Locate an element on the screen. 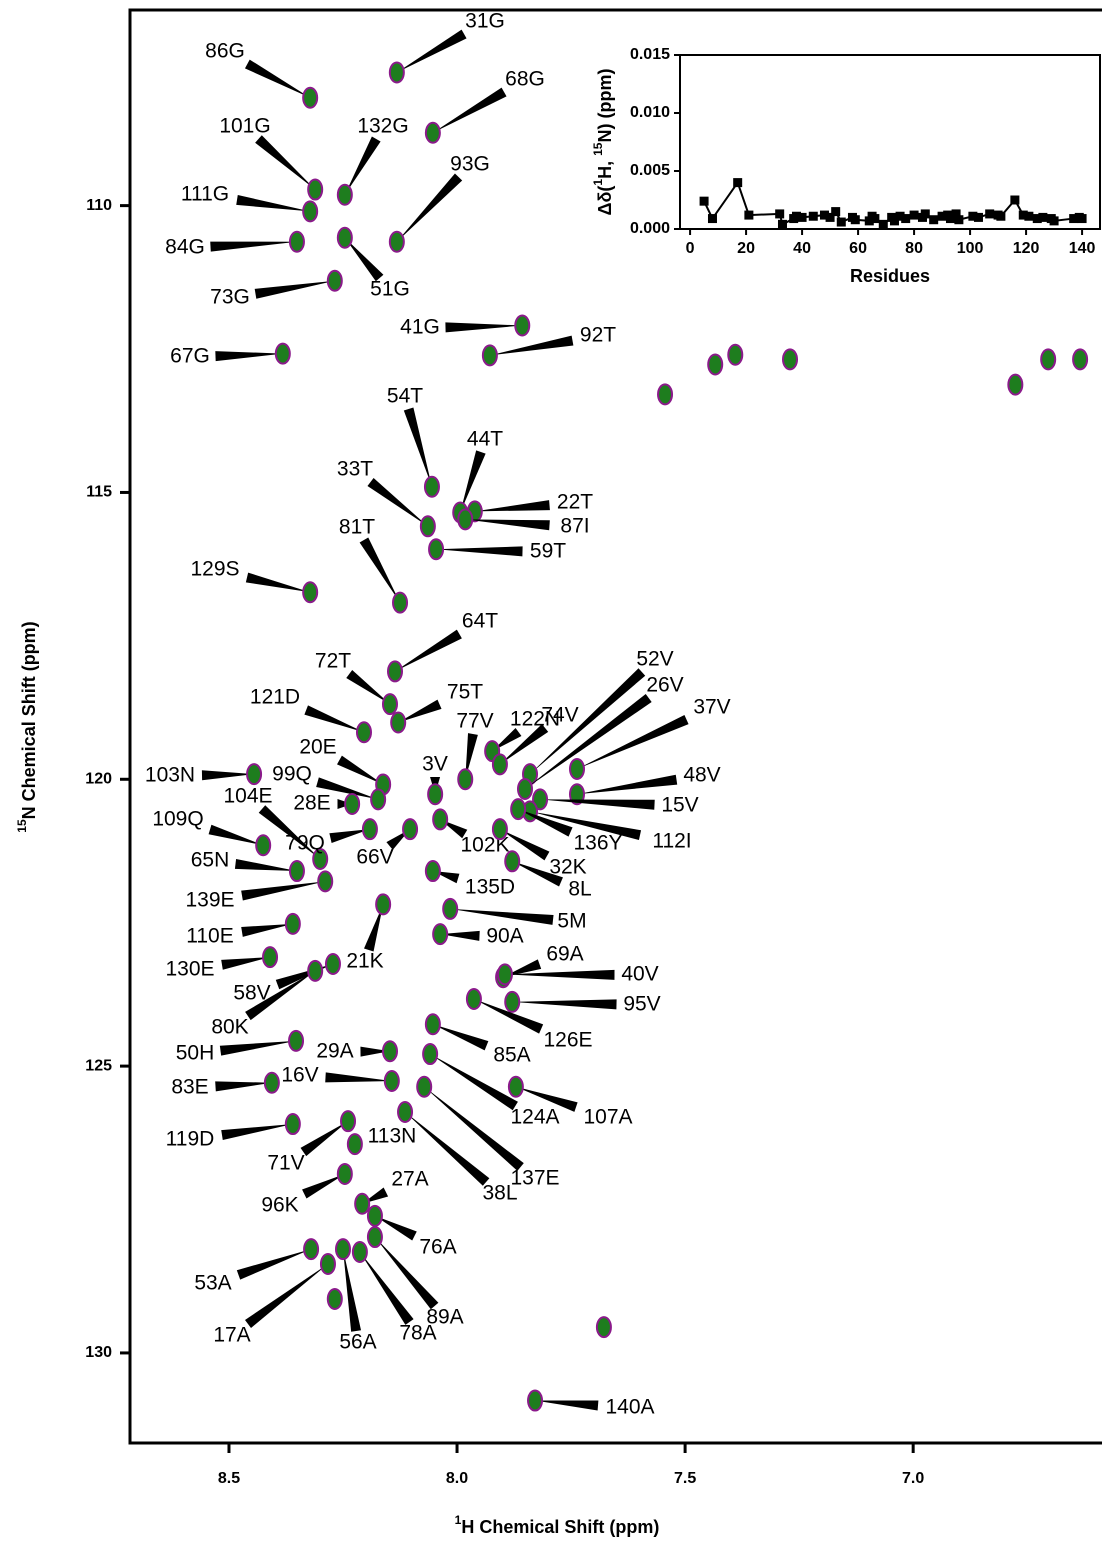 This screenshot has height=1542, width=1102. peak-label: 28E is located at coordinates (311, 803).